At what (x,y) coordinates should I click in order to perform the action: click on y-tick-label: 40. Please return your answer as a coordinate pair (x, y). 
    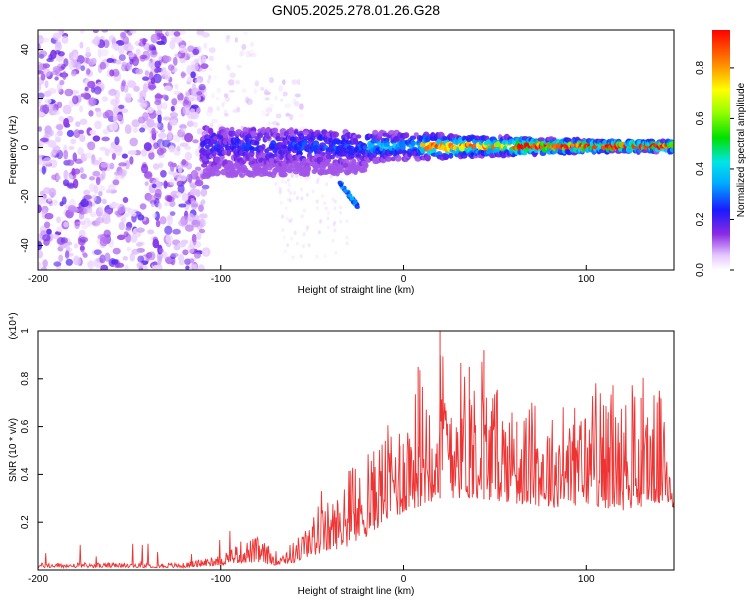
    Looking at the image, I should click on (25, 50).